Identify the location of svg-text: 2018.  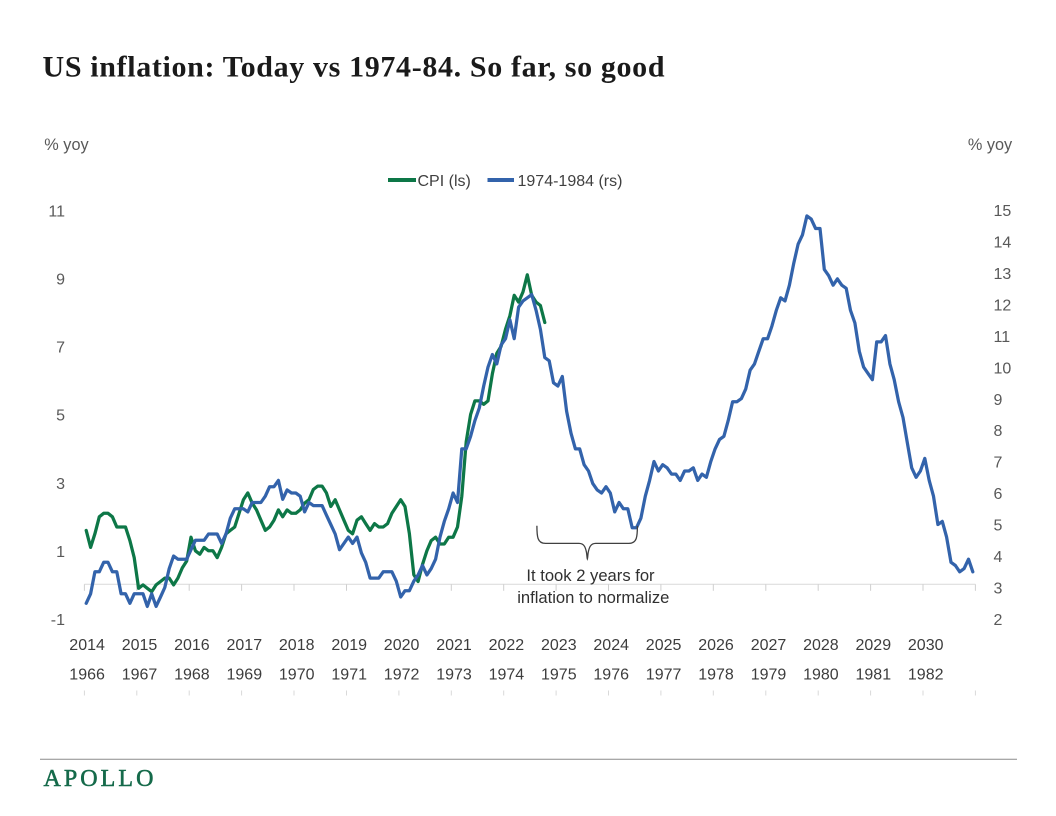
(297, 645).